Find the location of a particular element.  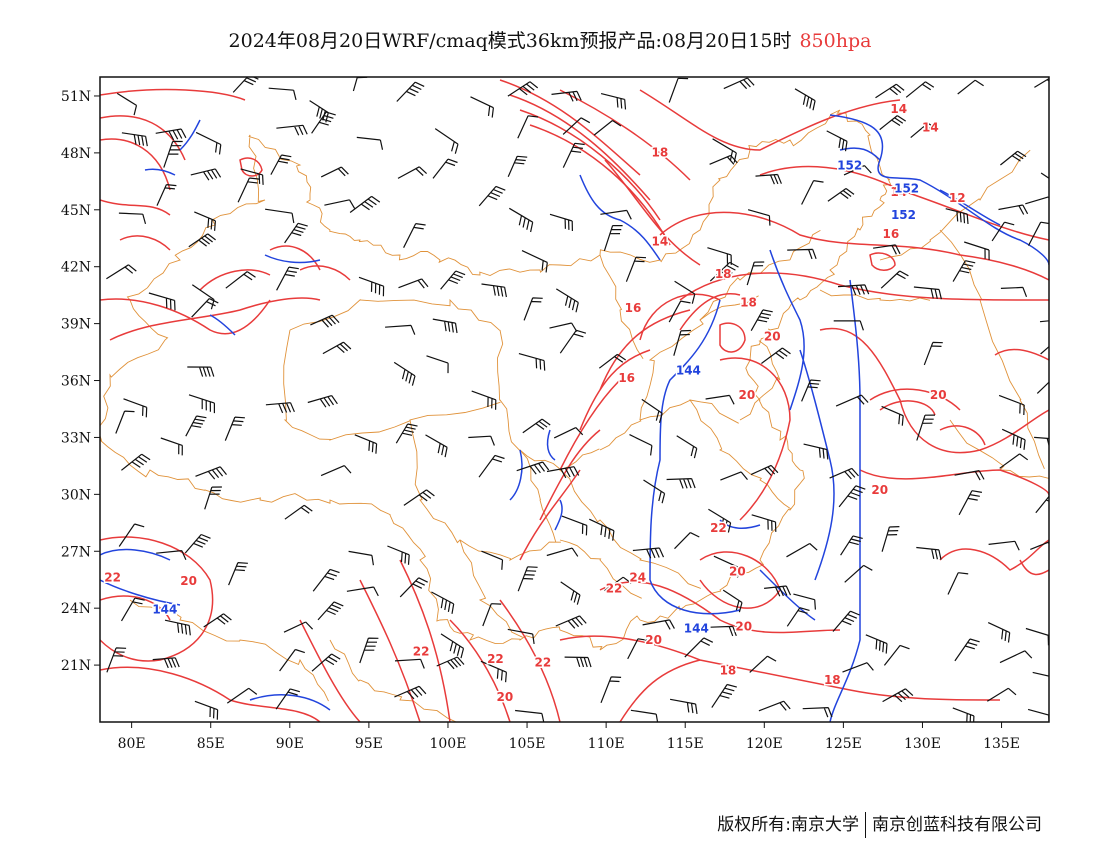

temperature-label: 18 is located at coordinates (723, 274).